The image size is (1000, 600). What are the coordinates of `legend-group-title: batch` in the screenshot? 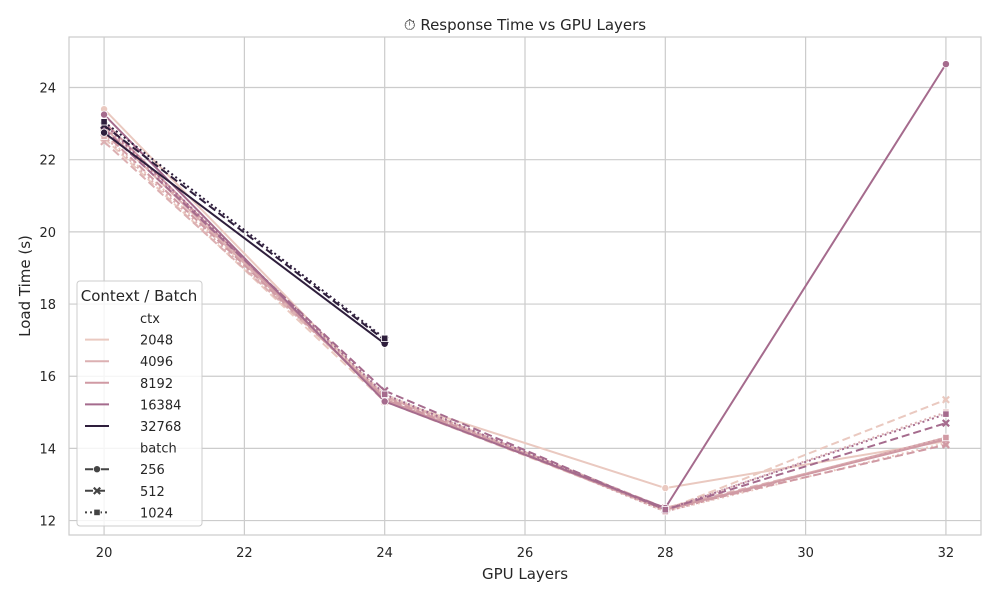 It's located at (158, 449).